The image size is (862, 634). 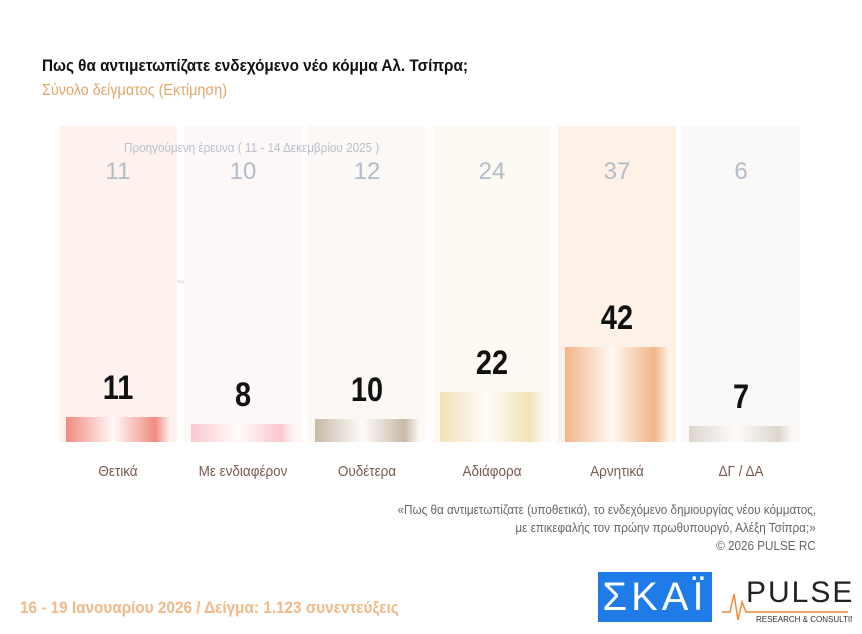 What do you see at coordinates (617, 318) in the screenshot?
I see `value-label: 42` at bounding box center [617, 318].